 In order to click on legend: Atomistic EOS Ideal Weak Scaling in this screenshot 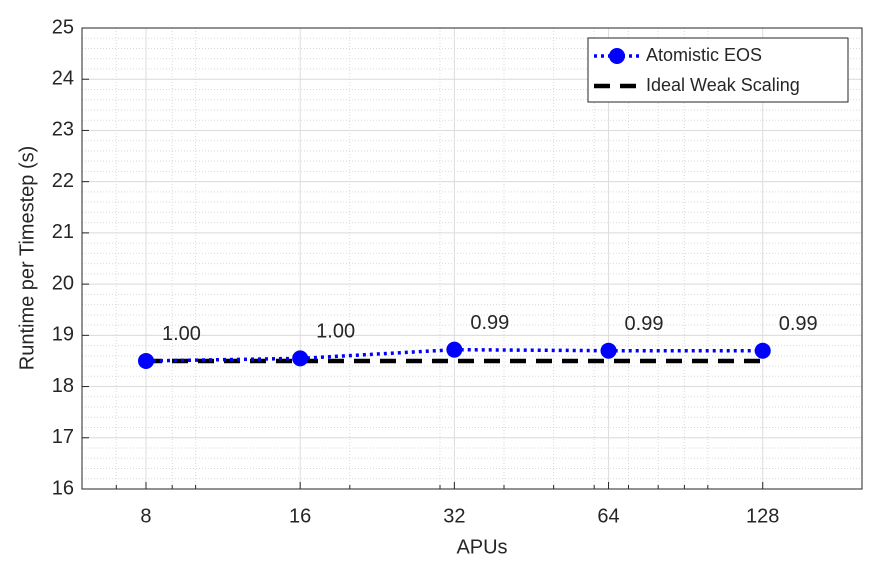, I will do `click(718, 70)`.